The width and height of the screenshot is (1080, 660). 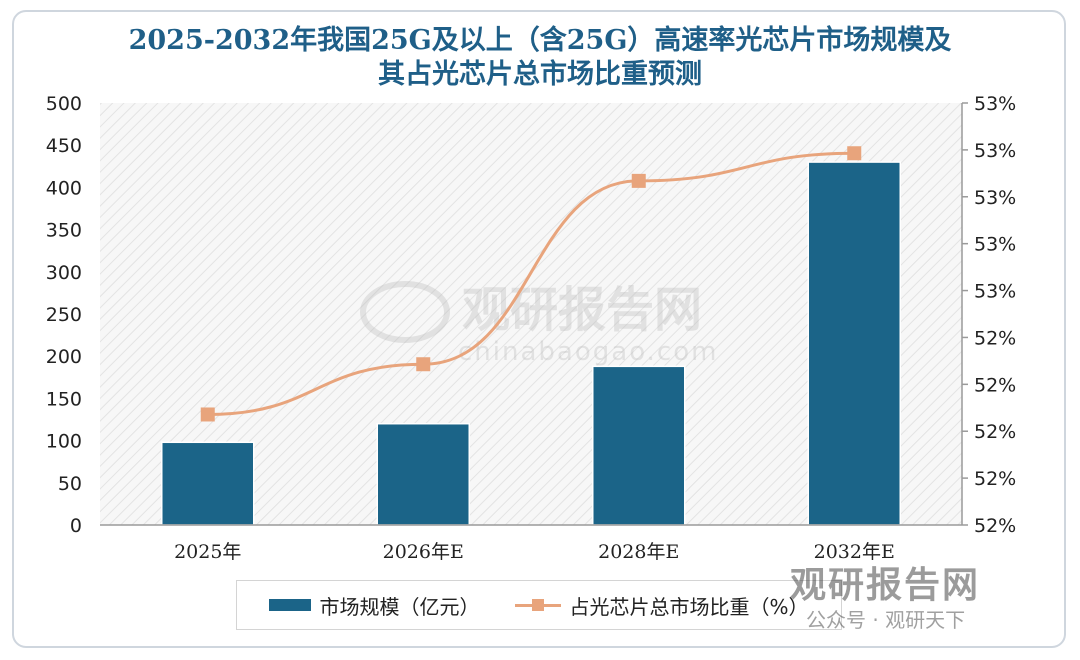 What do you see at coordinates (399, 606) in the screenshot?
I see `legend-label-market-size: 市场规模（亿元）` at bounding box center [399, 606].